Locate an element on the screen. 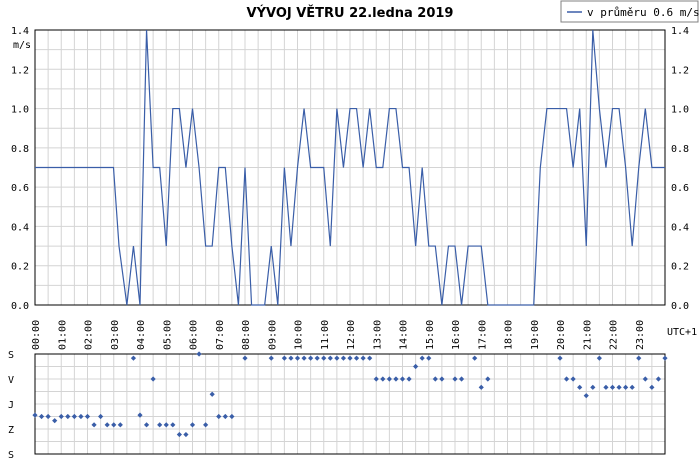 Image resolution: width=700 pixels, height=464 pixels. y-tick-label-left: 0.6 is located at coordinates (20, 188).